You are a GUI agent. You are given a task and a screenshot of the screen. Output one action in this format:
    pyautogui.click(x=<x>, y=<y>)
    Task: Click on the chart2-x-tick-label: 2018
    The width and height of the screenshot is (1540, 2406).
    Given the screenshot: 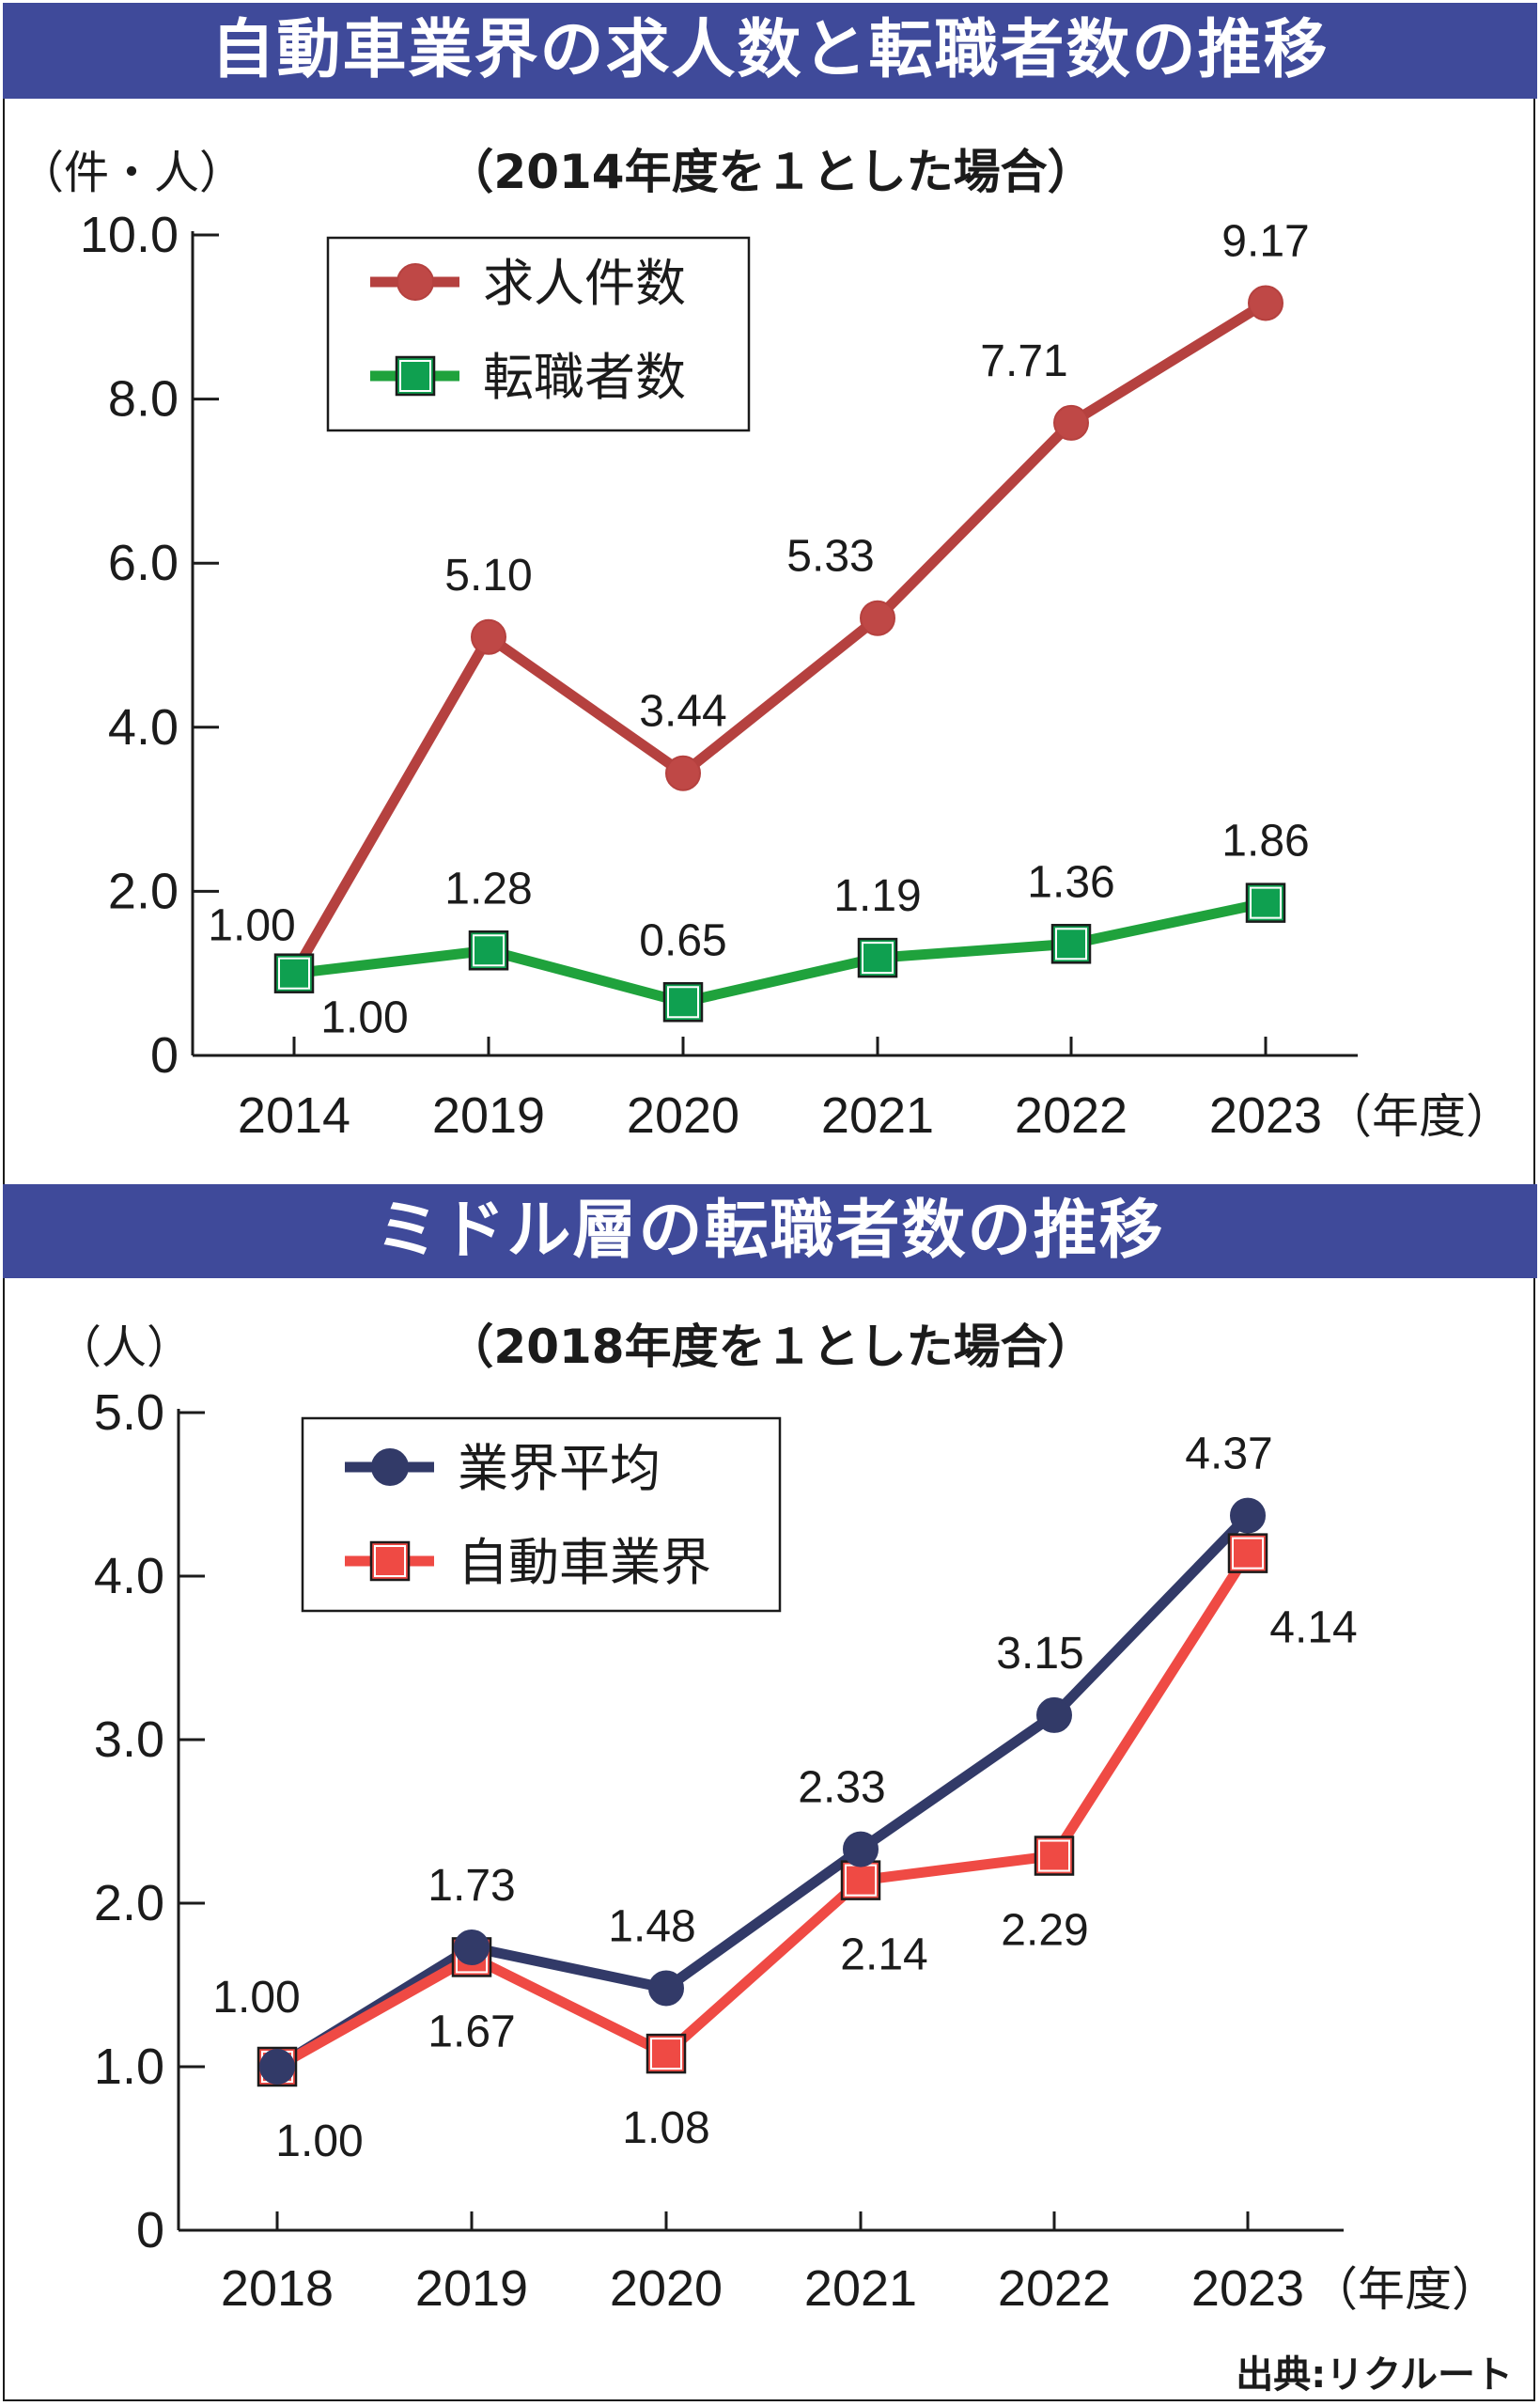 What is the action you would take?
    pyautogui.click(x=277, y=2288)
    